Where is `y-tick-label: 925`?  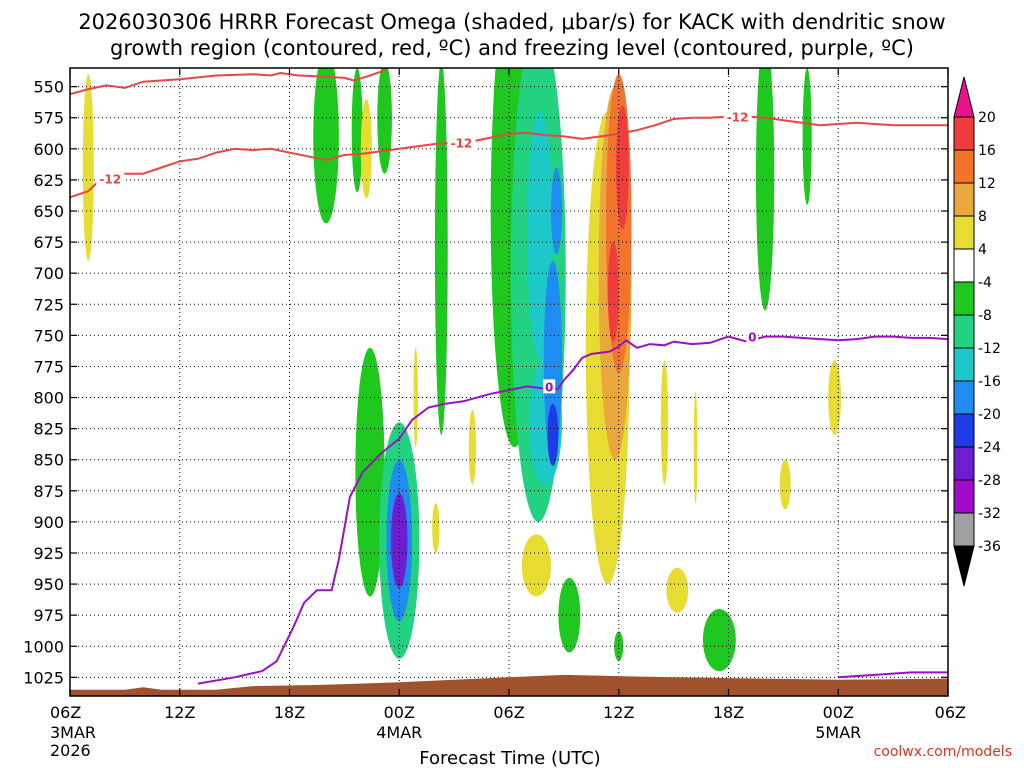 y-tick-label: 925 is located at coordinates (48, 553).